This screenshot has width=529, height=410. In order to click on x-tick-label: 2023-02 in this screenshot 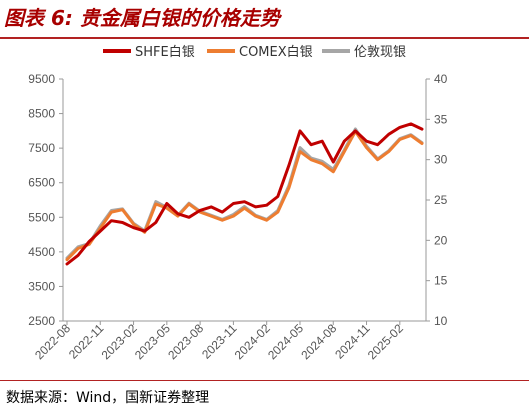, I will do `click(119, 341)`.